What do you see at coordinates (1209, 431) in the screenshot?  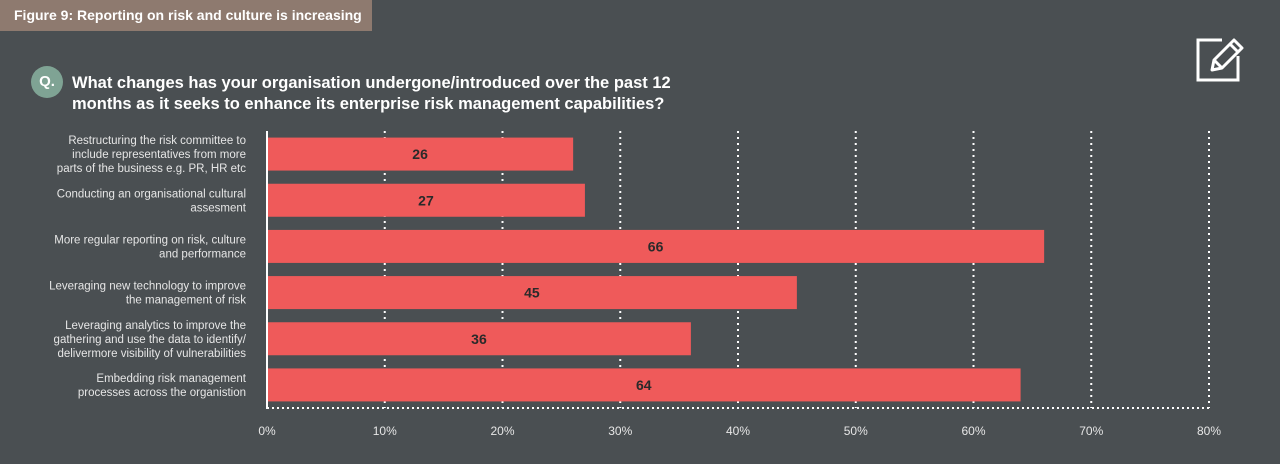 I see `x-tick-label-8: 80%` at bounding box center [1209, 431].